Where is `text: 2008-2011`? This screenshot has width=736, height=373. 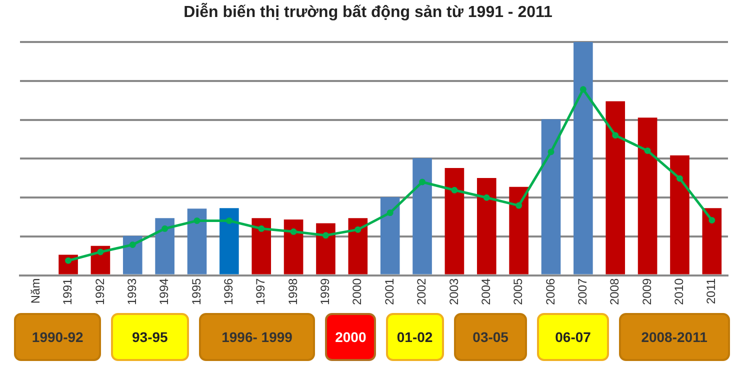
text: 2008-2011 is located at coordinates (674, 337).